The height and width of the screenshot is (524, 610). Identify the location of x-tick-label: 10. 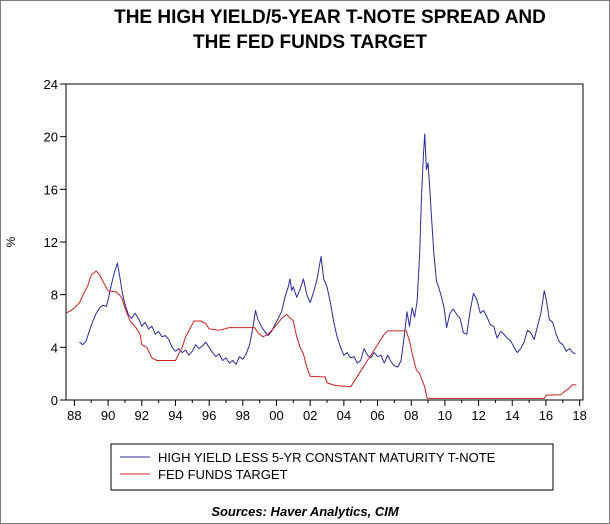
(445, 415).